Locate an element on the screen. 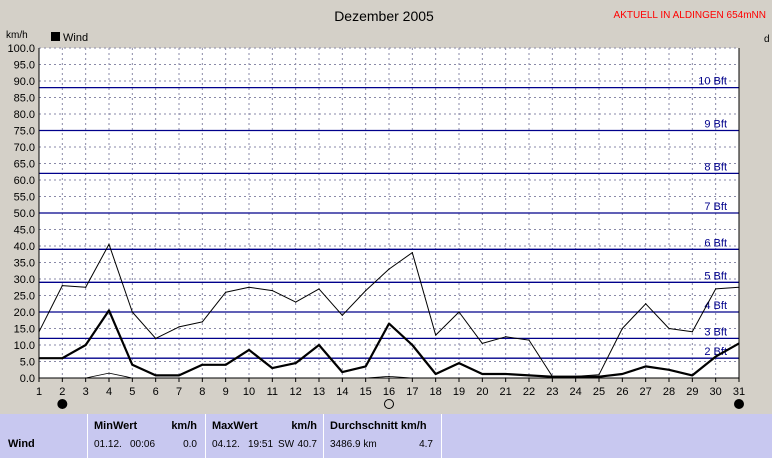 This screenshot has height=458, width=772. beaufort-label: 7 Bft is located at coordinates (715, 207).